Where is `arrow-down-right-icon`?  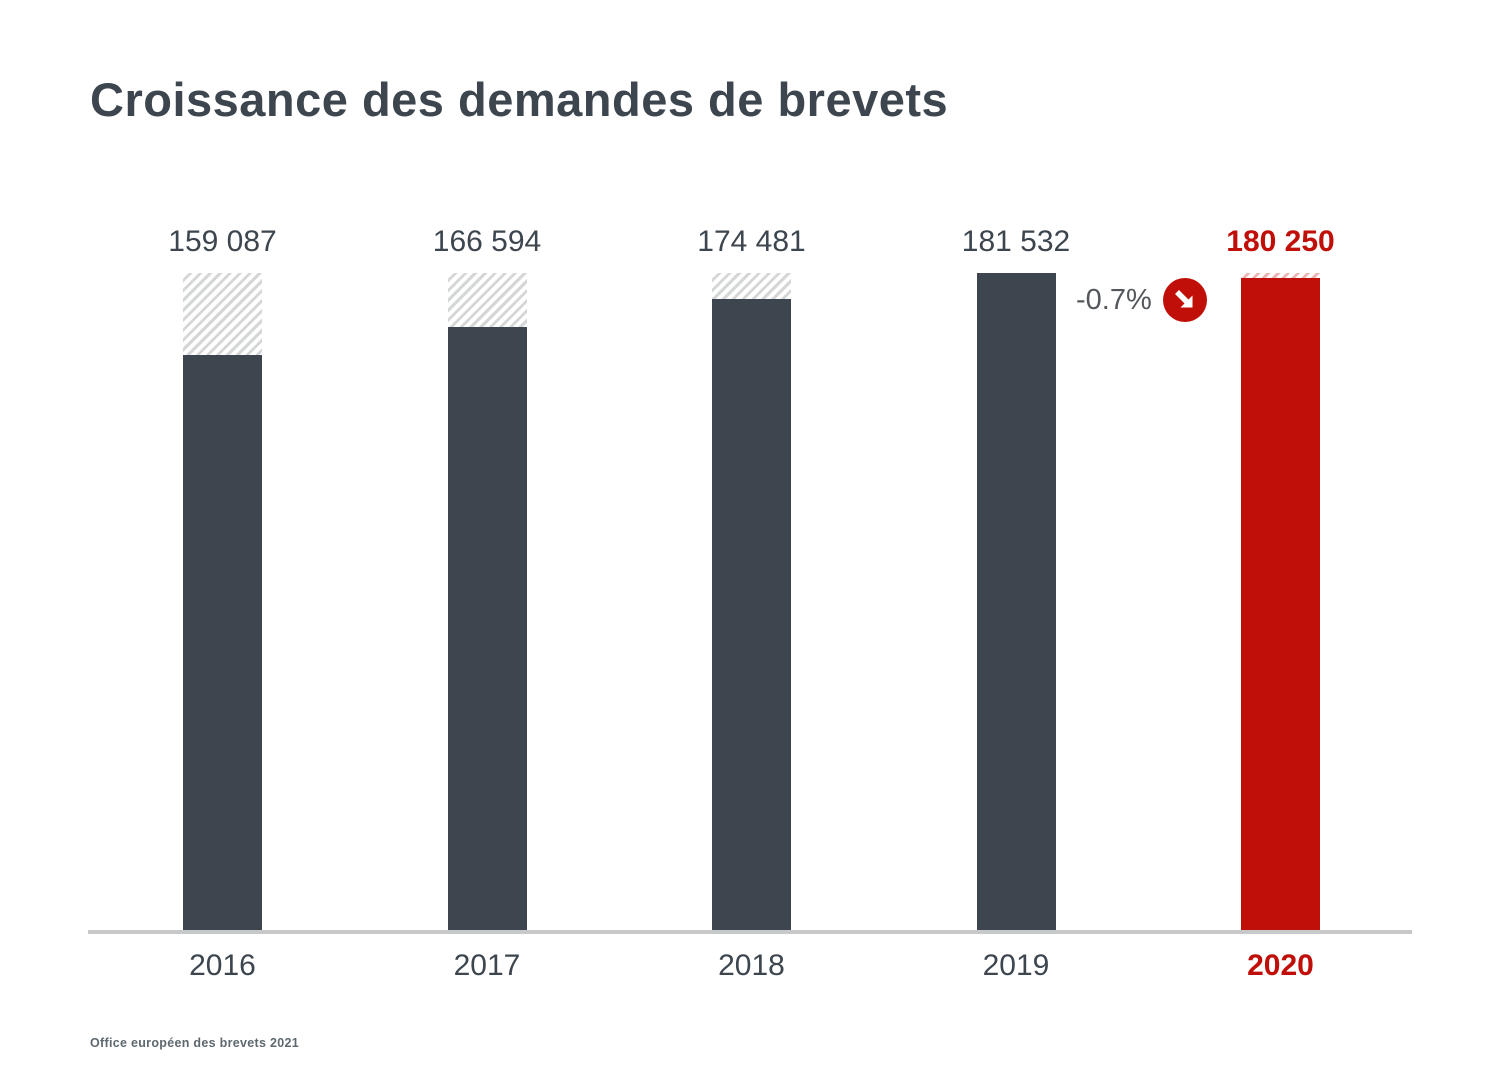
arrow-down-right-icon is located at coordinates (1184, 300).